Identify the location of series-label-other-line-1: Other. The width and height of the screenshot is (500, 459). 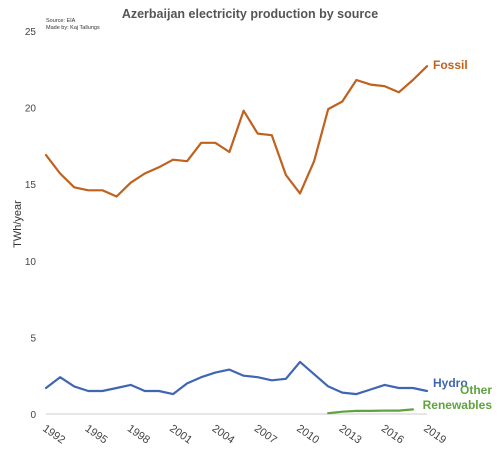
(475, 390).